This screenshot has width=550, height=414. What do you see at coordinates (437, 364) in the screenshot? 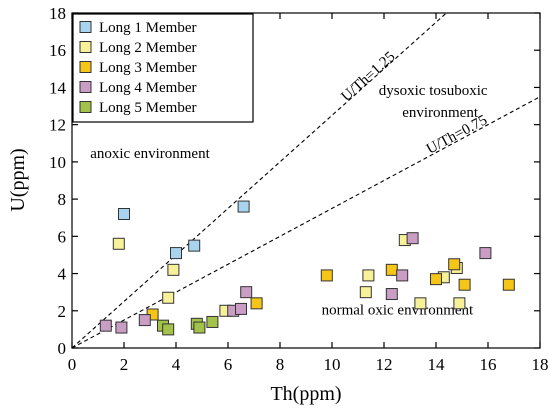
I see `x-tick-label: 14` at bounding box center [437, 364].